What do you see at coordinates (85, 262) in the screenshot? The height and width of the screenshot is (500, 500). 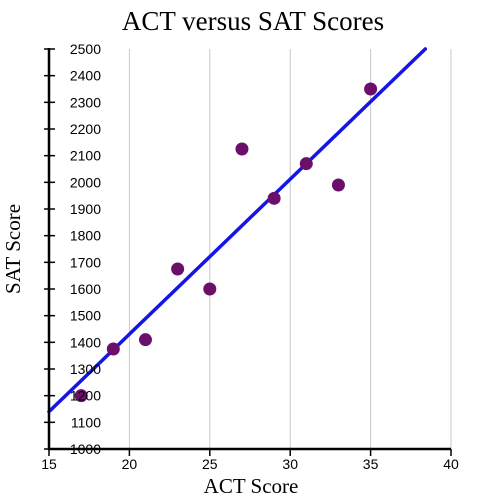 I see `y-tick-label: 1700` at bounding box center [85, 262].